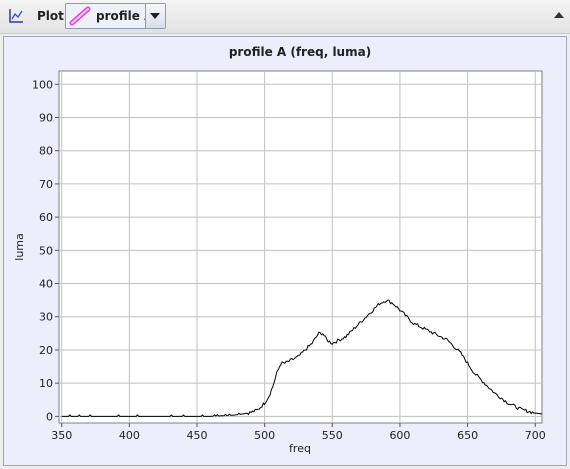 The width and height of the screenshot is (570, 469). Describe the element at coordinates (46, 151) in the screenshot. I see `y-tick-label: 80` at that location.